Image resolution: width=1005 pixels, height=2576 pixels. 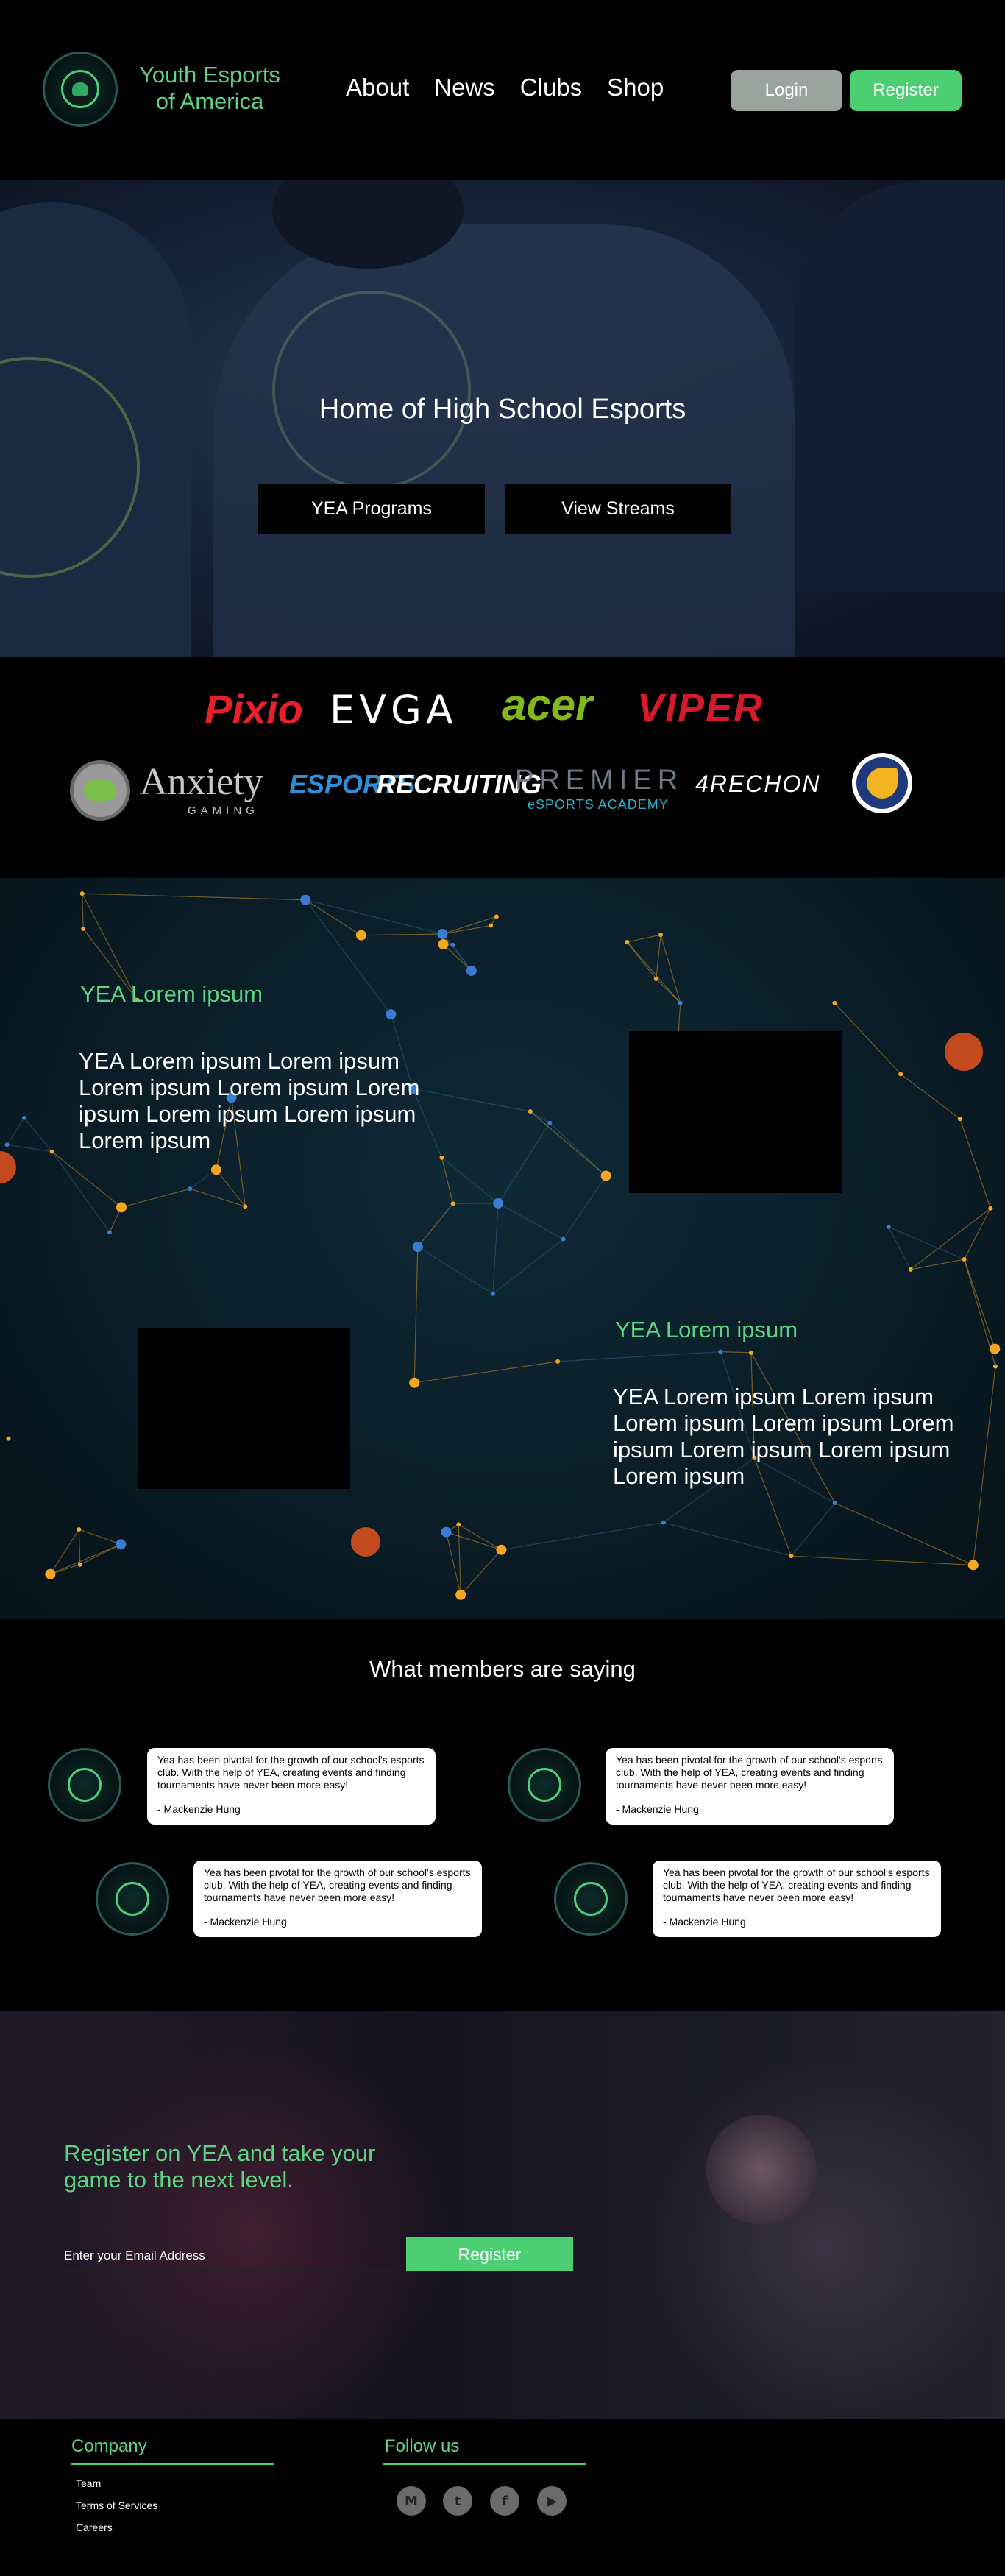 I want to click on view-streams-button: View Streams, so click(x=618, y=509).